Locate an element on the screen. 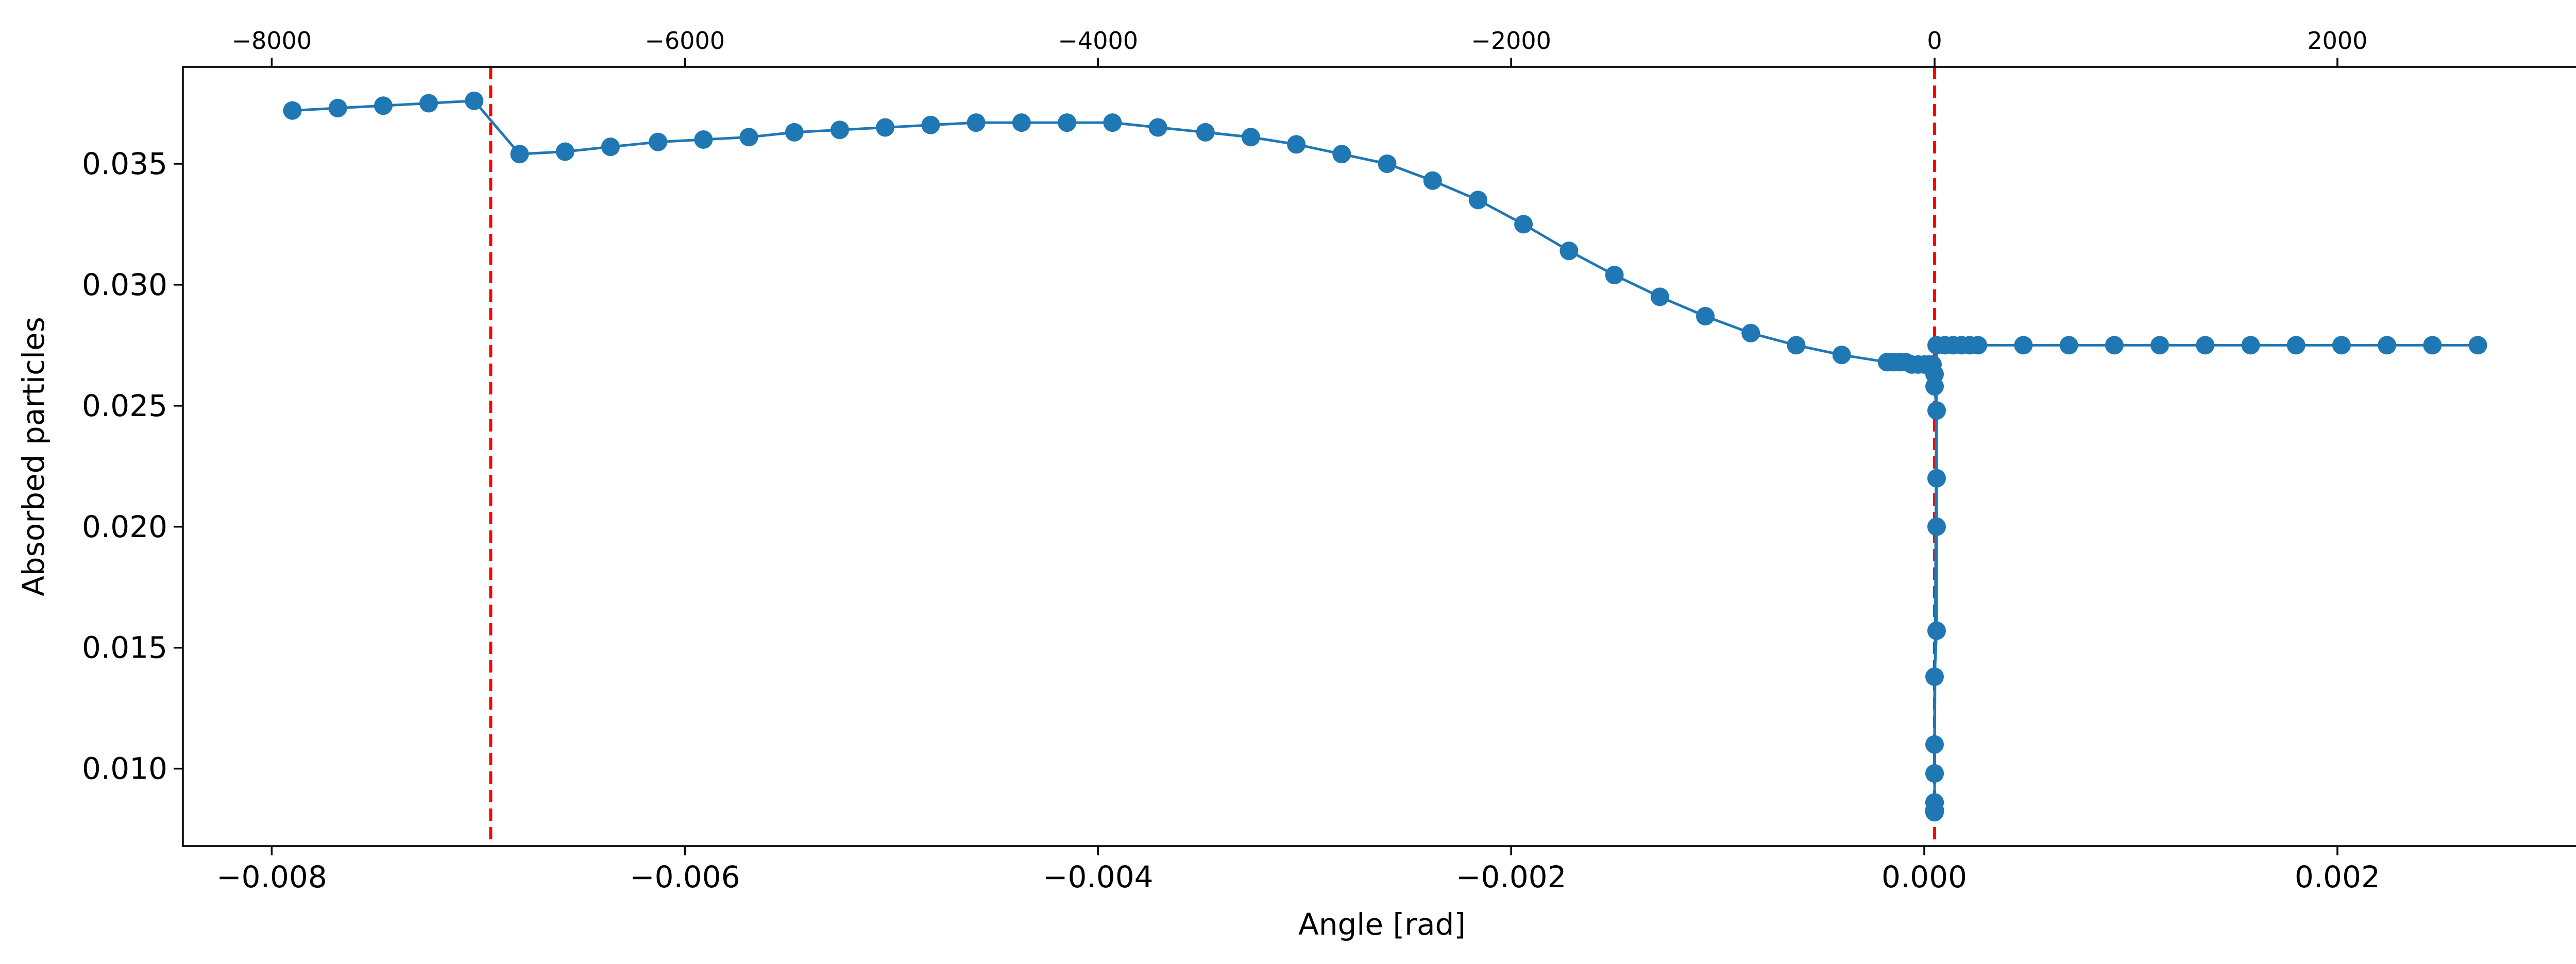 The width and height of the screenshot is (2576, 964). x-axis-label: Angle [rad] is located at coordinates (1382, 924).